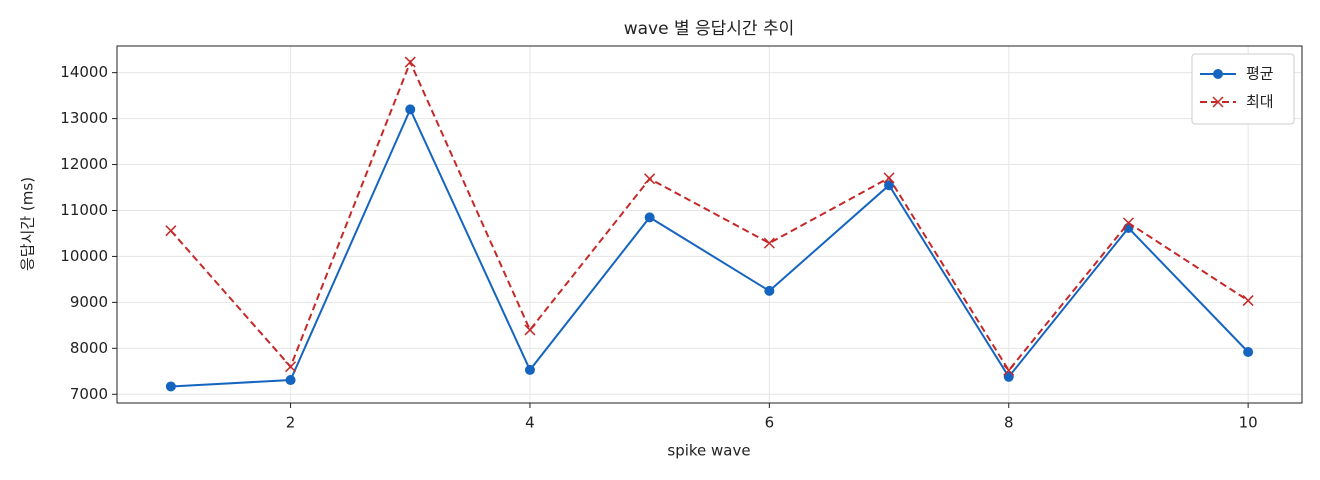 Image resolution: width=1320 pixels, height=480 pixels. I want to click on legend-box, so click(1243, 89).